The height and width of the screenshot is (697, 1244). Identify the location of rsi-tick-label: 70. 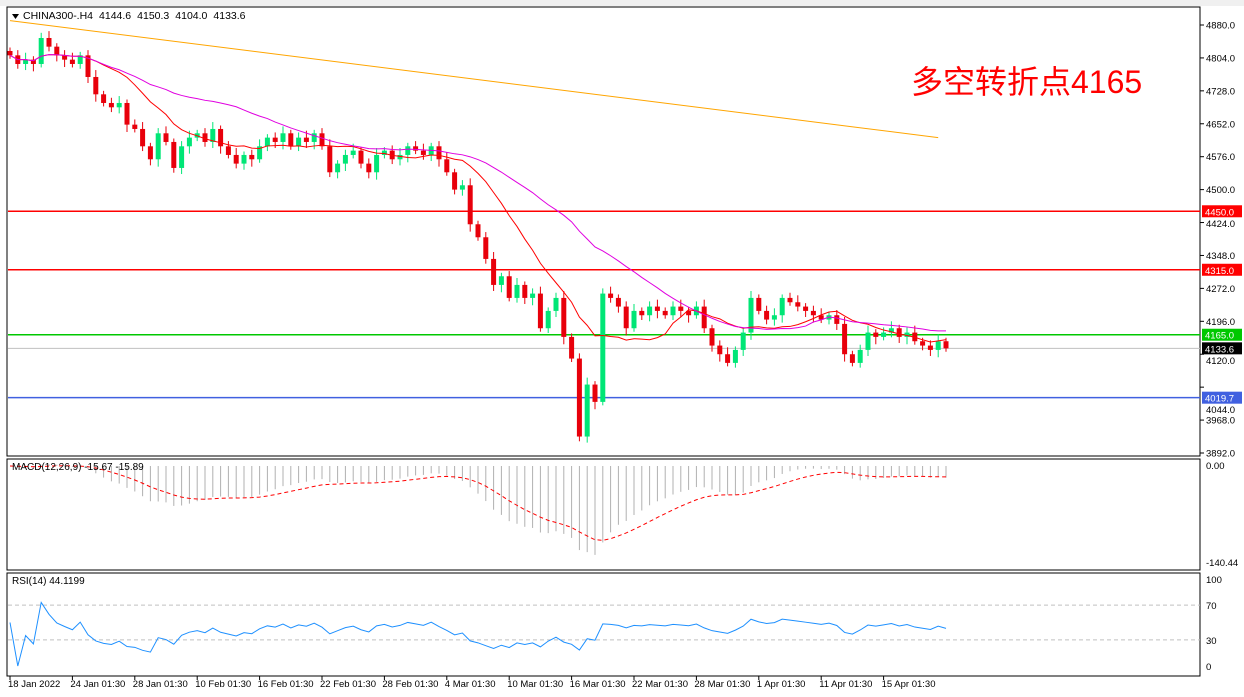
(1211, 606).